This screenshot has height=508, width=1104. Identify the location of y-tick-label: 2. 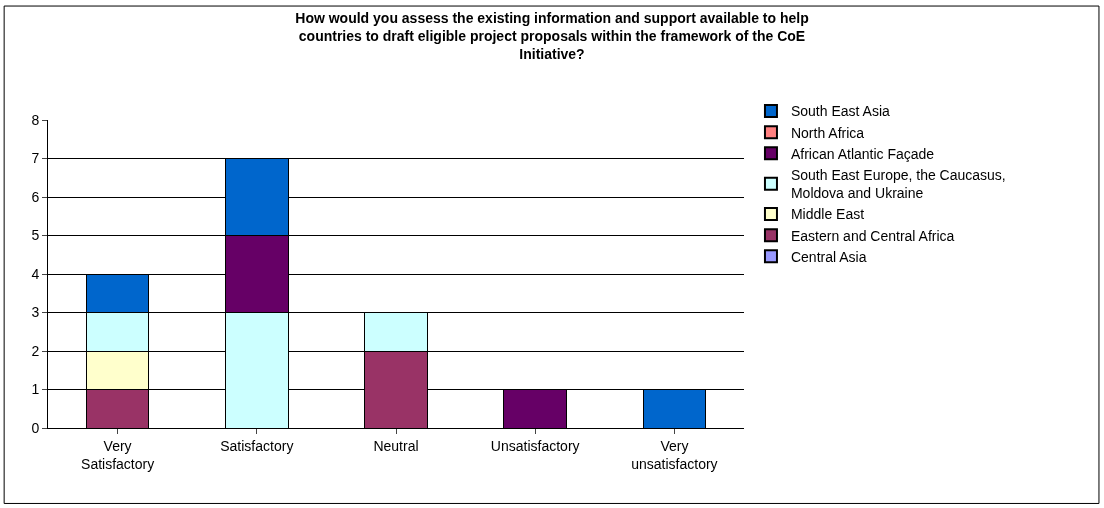
(35, 350).